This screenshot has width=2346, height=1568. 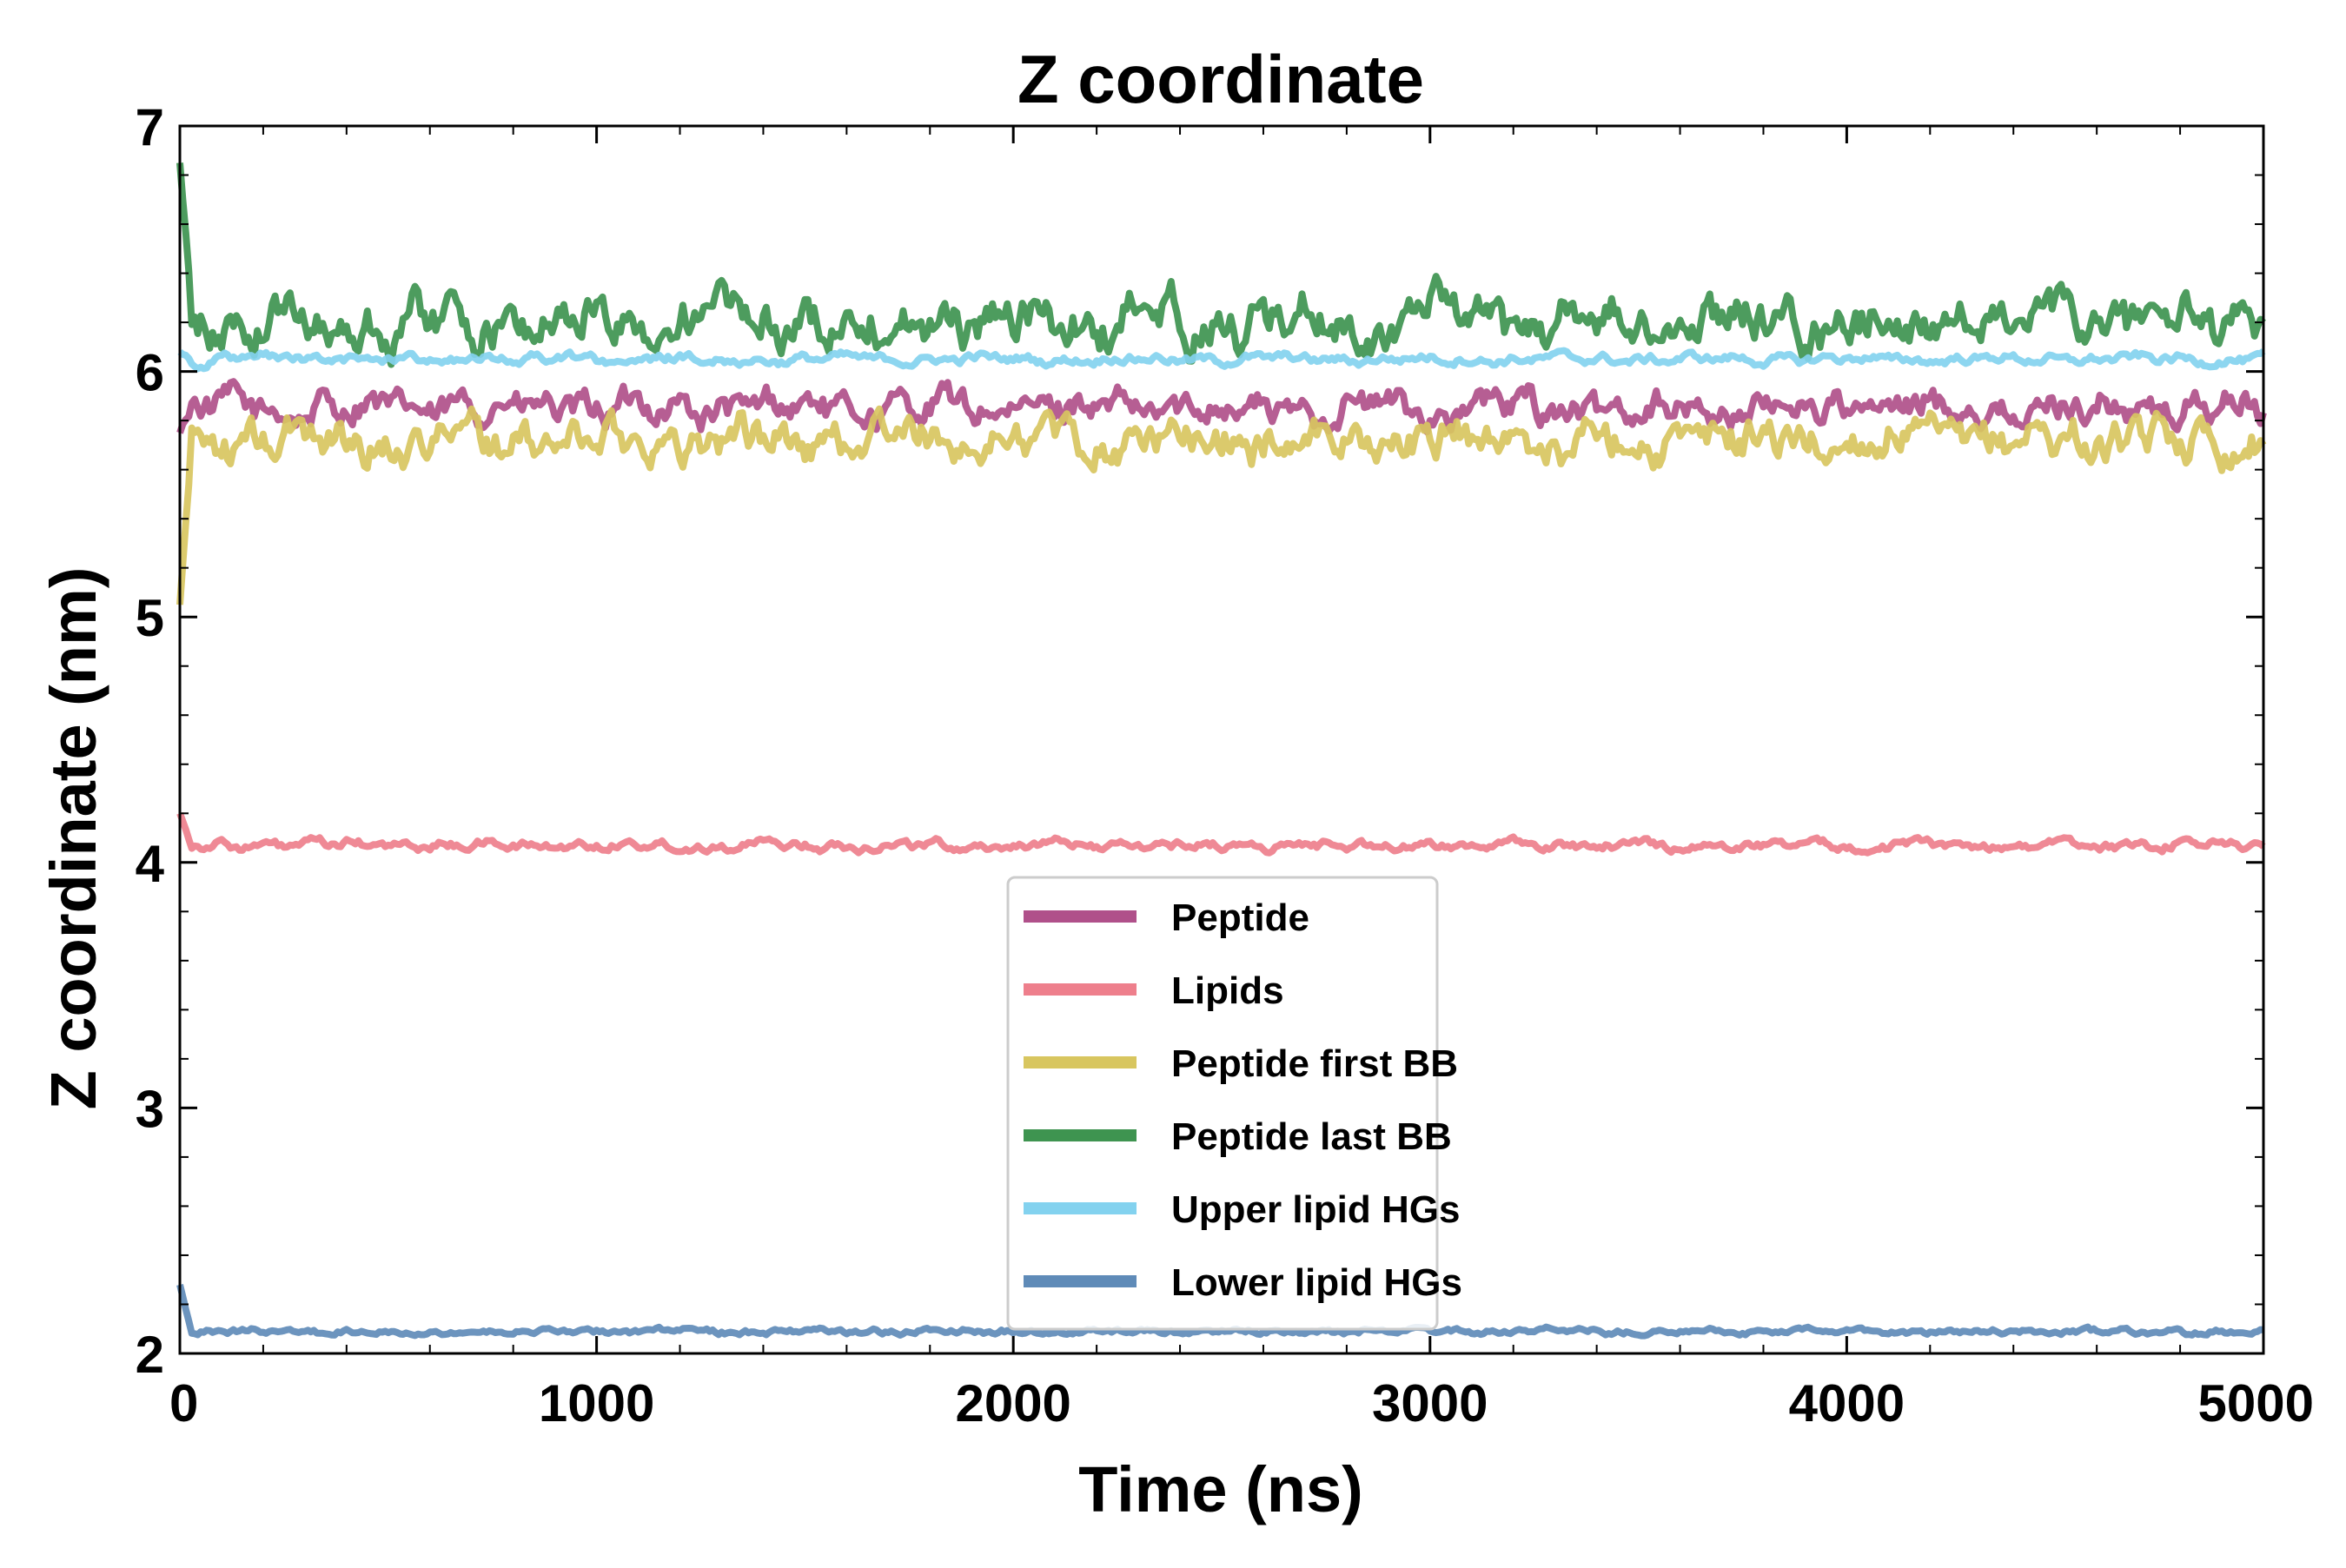 What do you see at coordinates (150, 1355) in the screenshot?
I see `y-tick-label: 2` at bounding box center [150, 1355].